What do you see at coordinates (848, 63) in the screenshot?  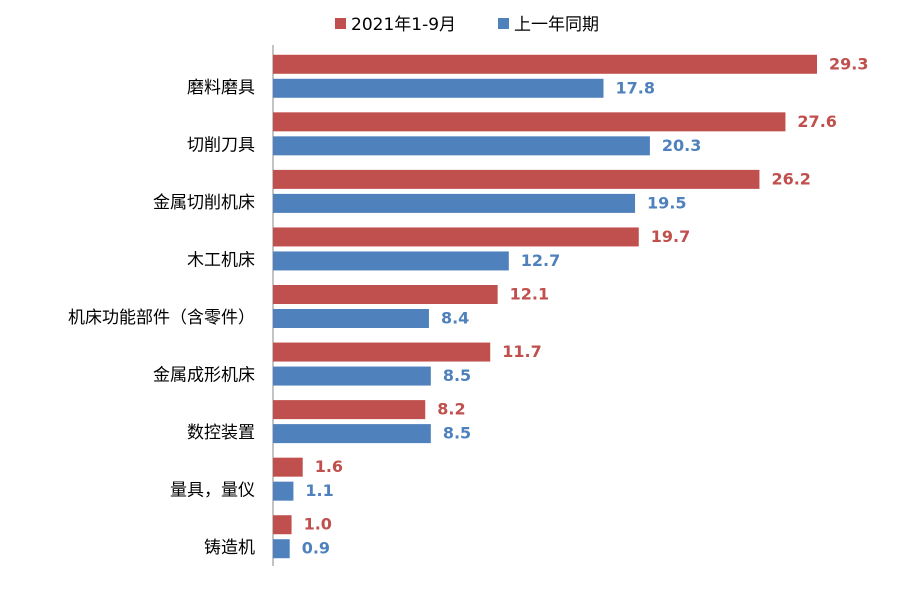 I see `value-label: 29.3` at bounding box center [848, 63].